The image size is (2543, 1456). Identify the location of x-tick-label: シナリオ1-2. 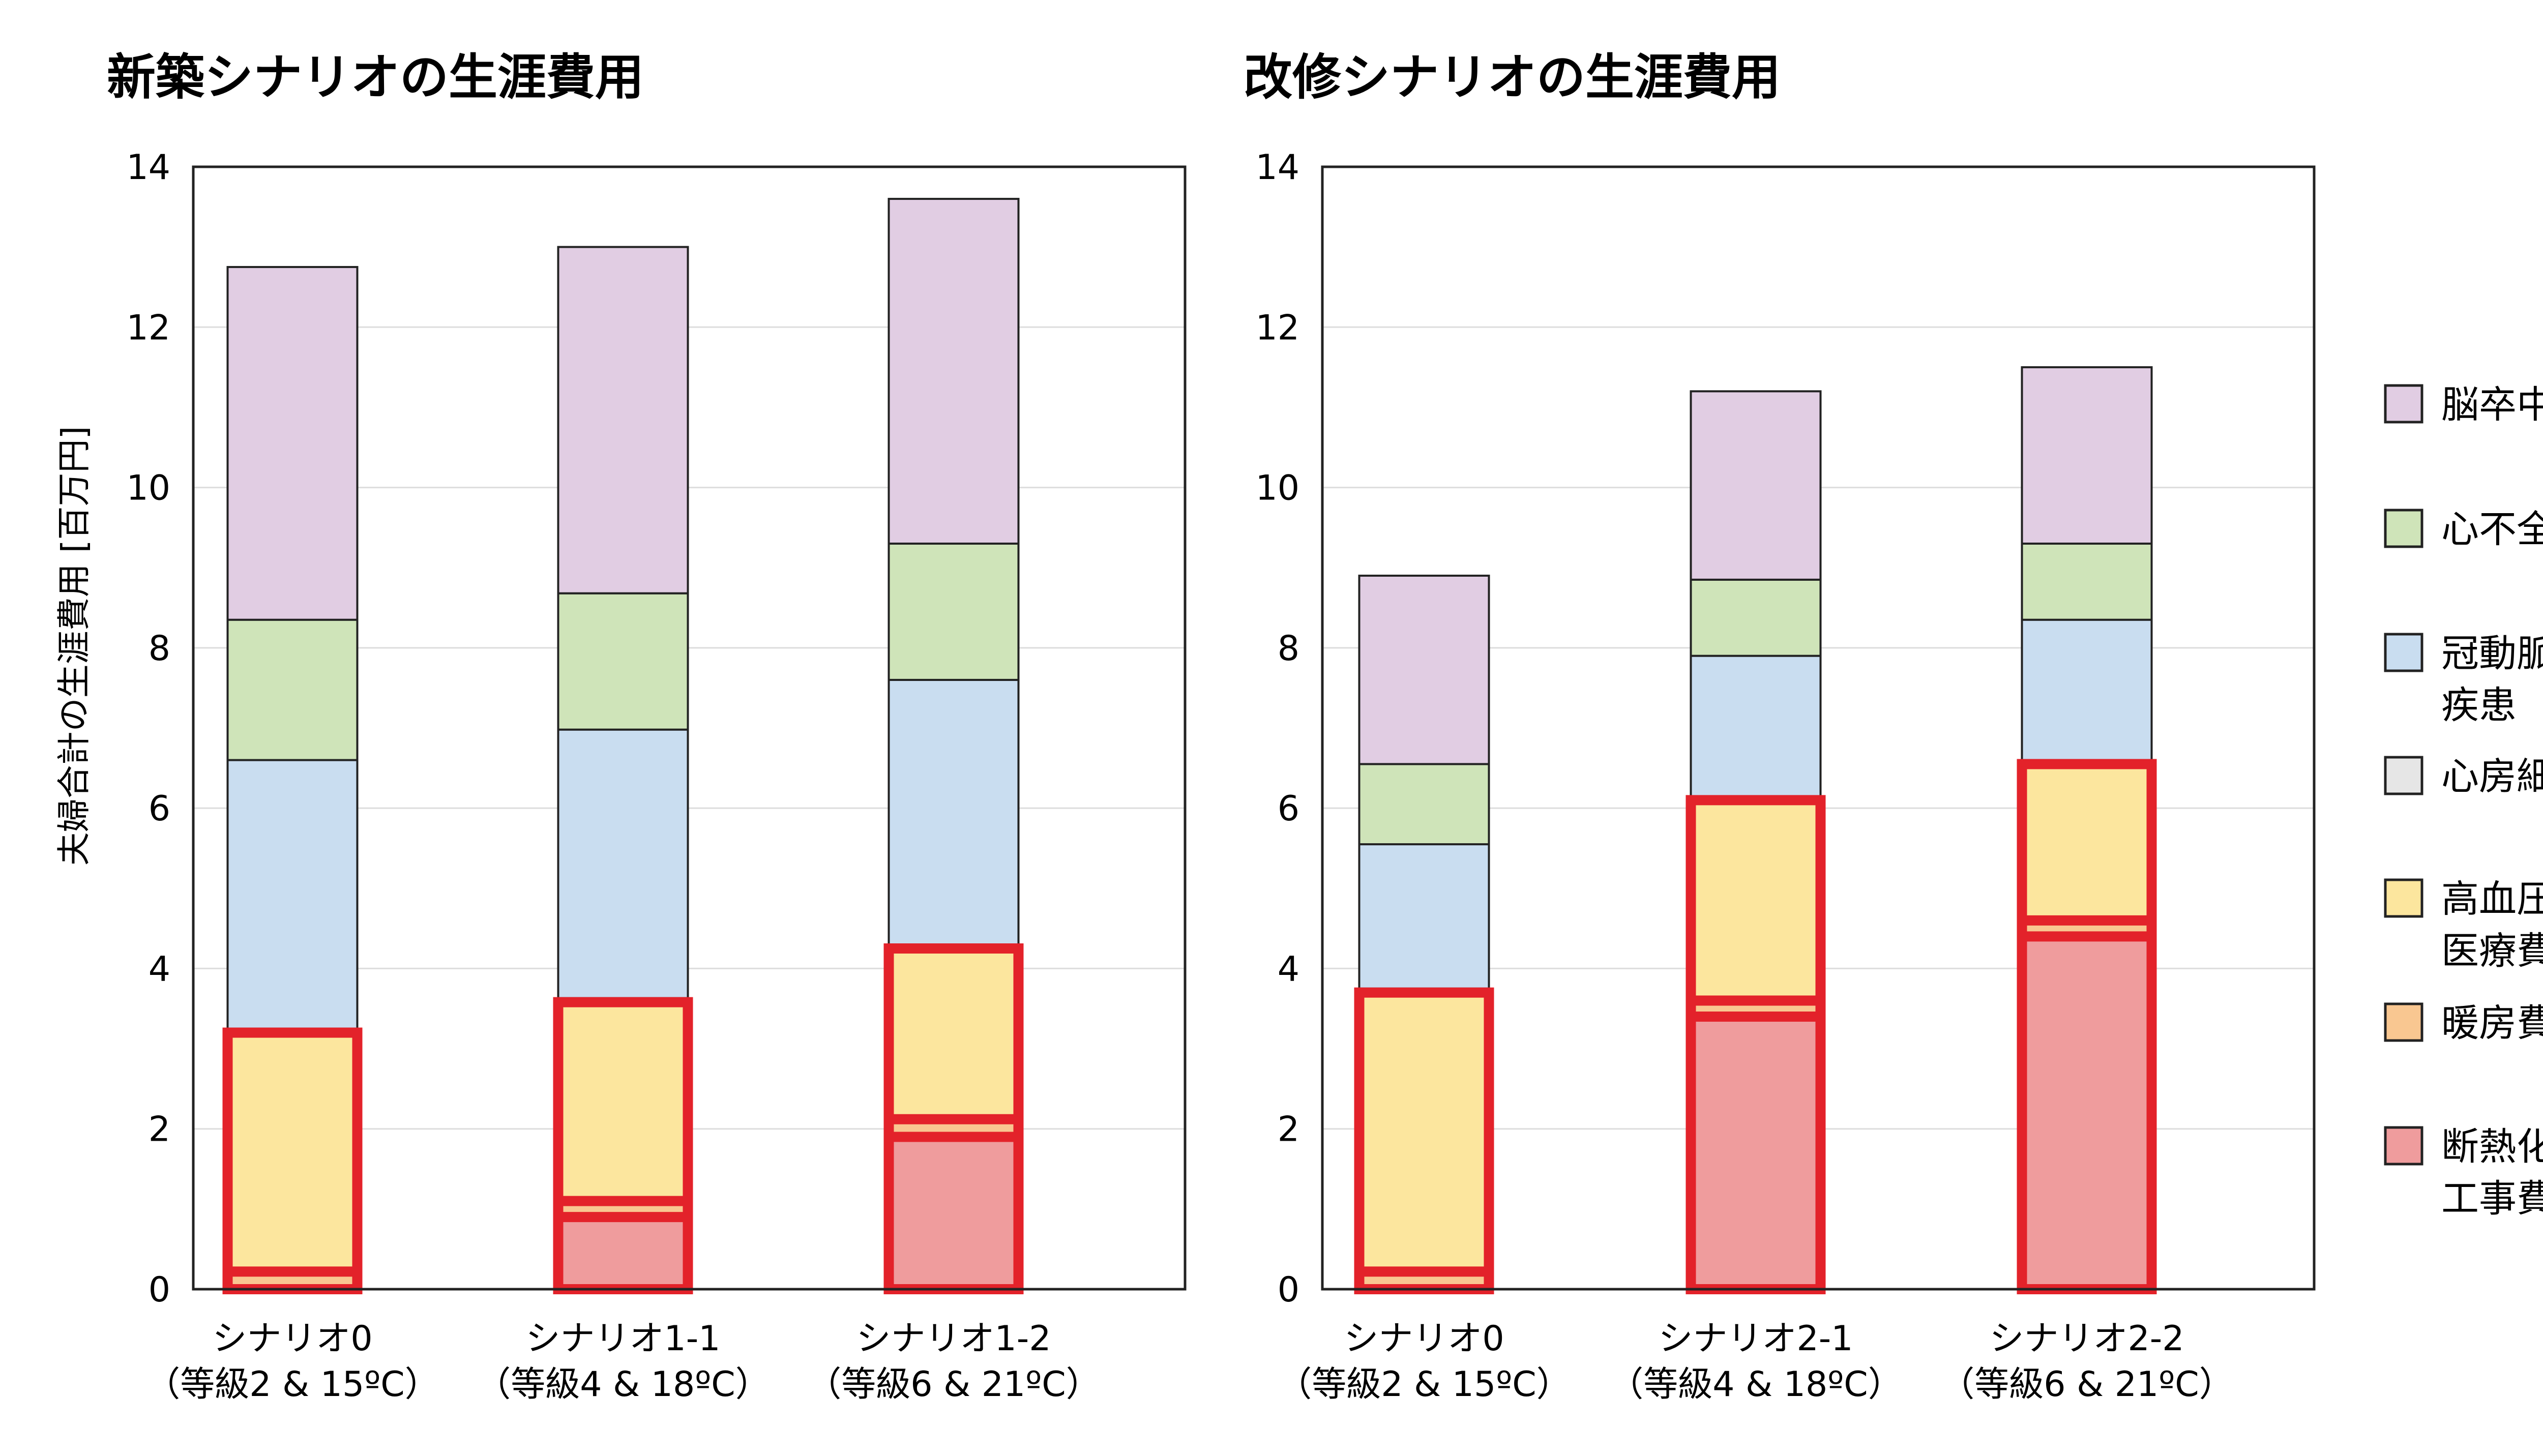
(954, 1339).